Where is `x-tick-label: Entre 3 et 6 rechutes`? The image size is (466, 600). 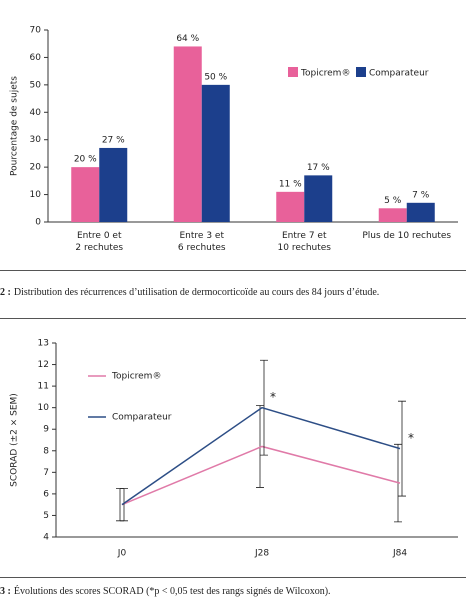
x-tick-label: Entre 3 et 6 rechutes is located at coordinates (201, 242).